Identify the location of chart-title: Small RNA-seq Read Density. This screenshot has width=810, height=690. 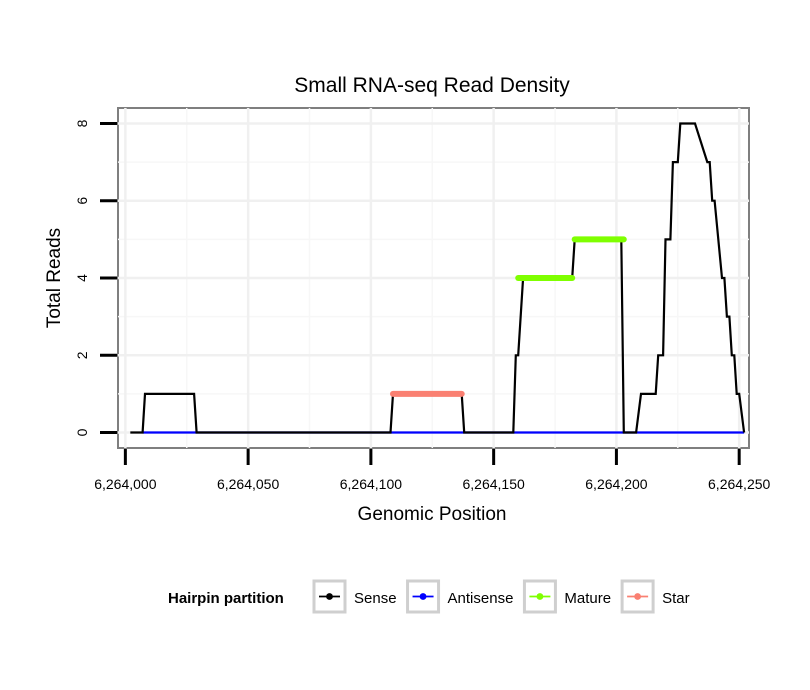
(432, 85).